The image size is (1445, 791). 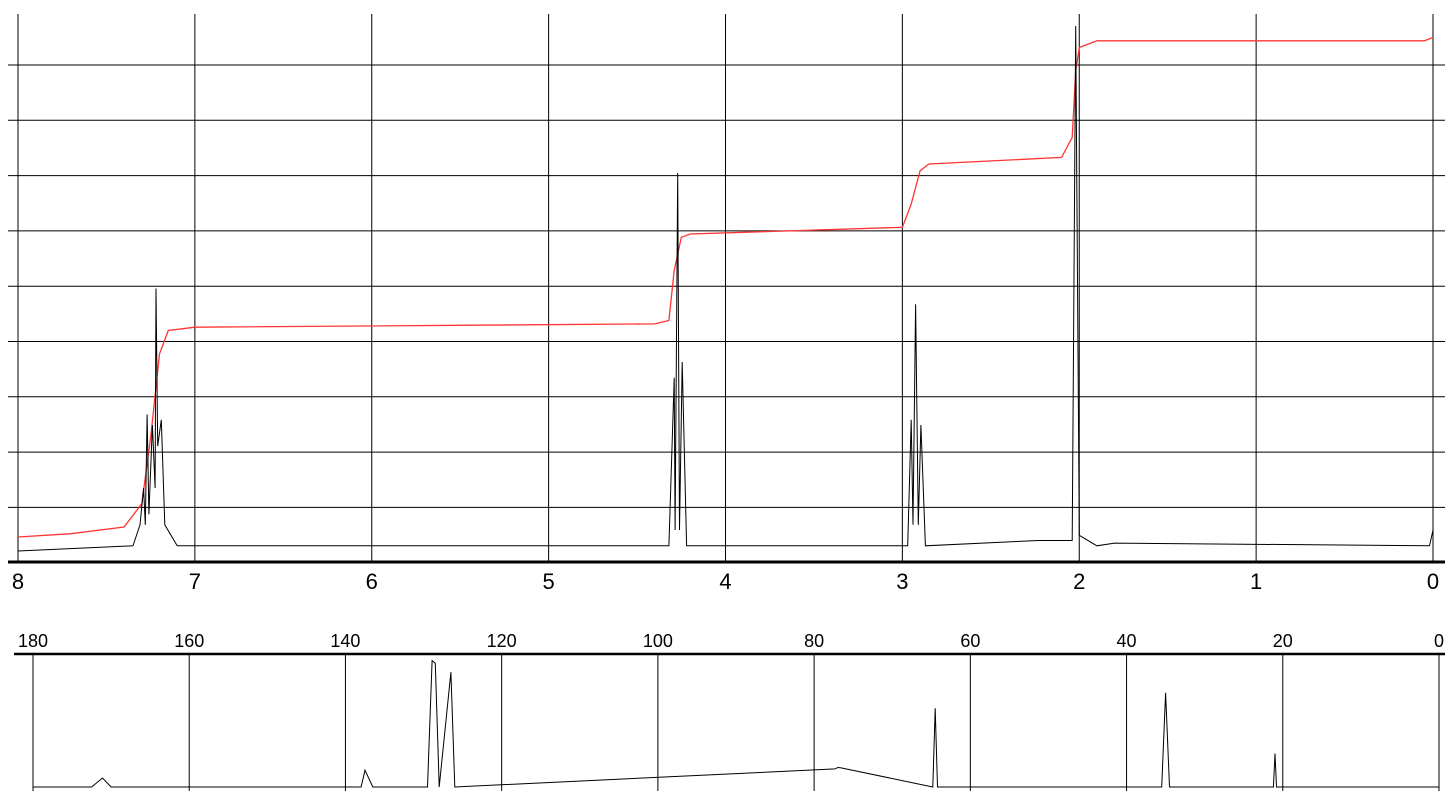 I want to click on proton-tick-label: 5, so click(x=549, y=581).